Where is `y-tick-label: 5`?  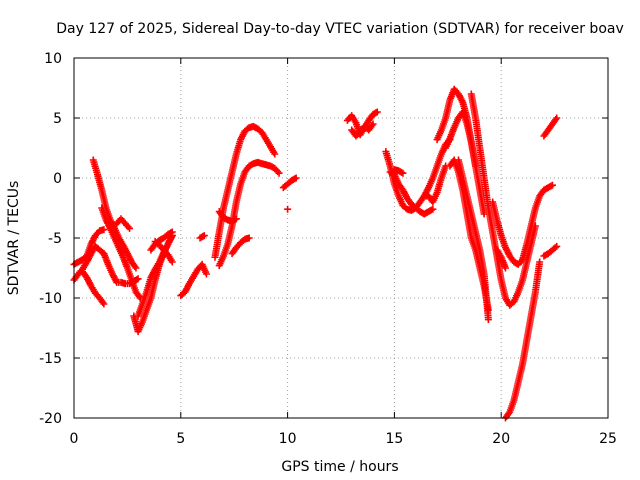 y-tick-label: 5 is located at coordinates (57, 119).